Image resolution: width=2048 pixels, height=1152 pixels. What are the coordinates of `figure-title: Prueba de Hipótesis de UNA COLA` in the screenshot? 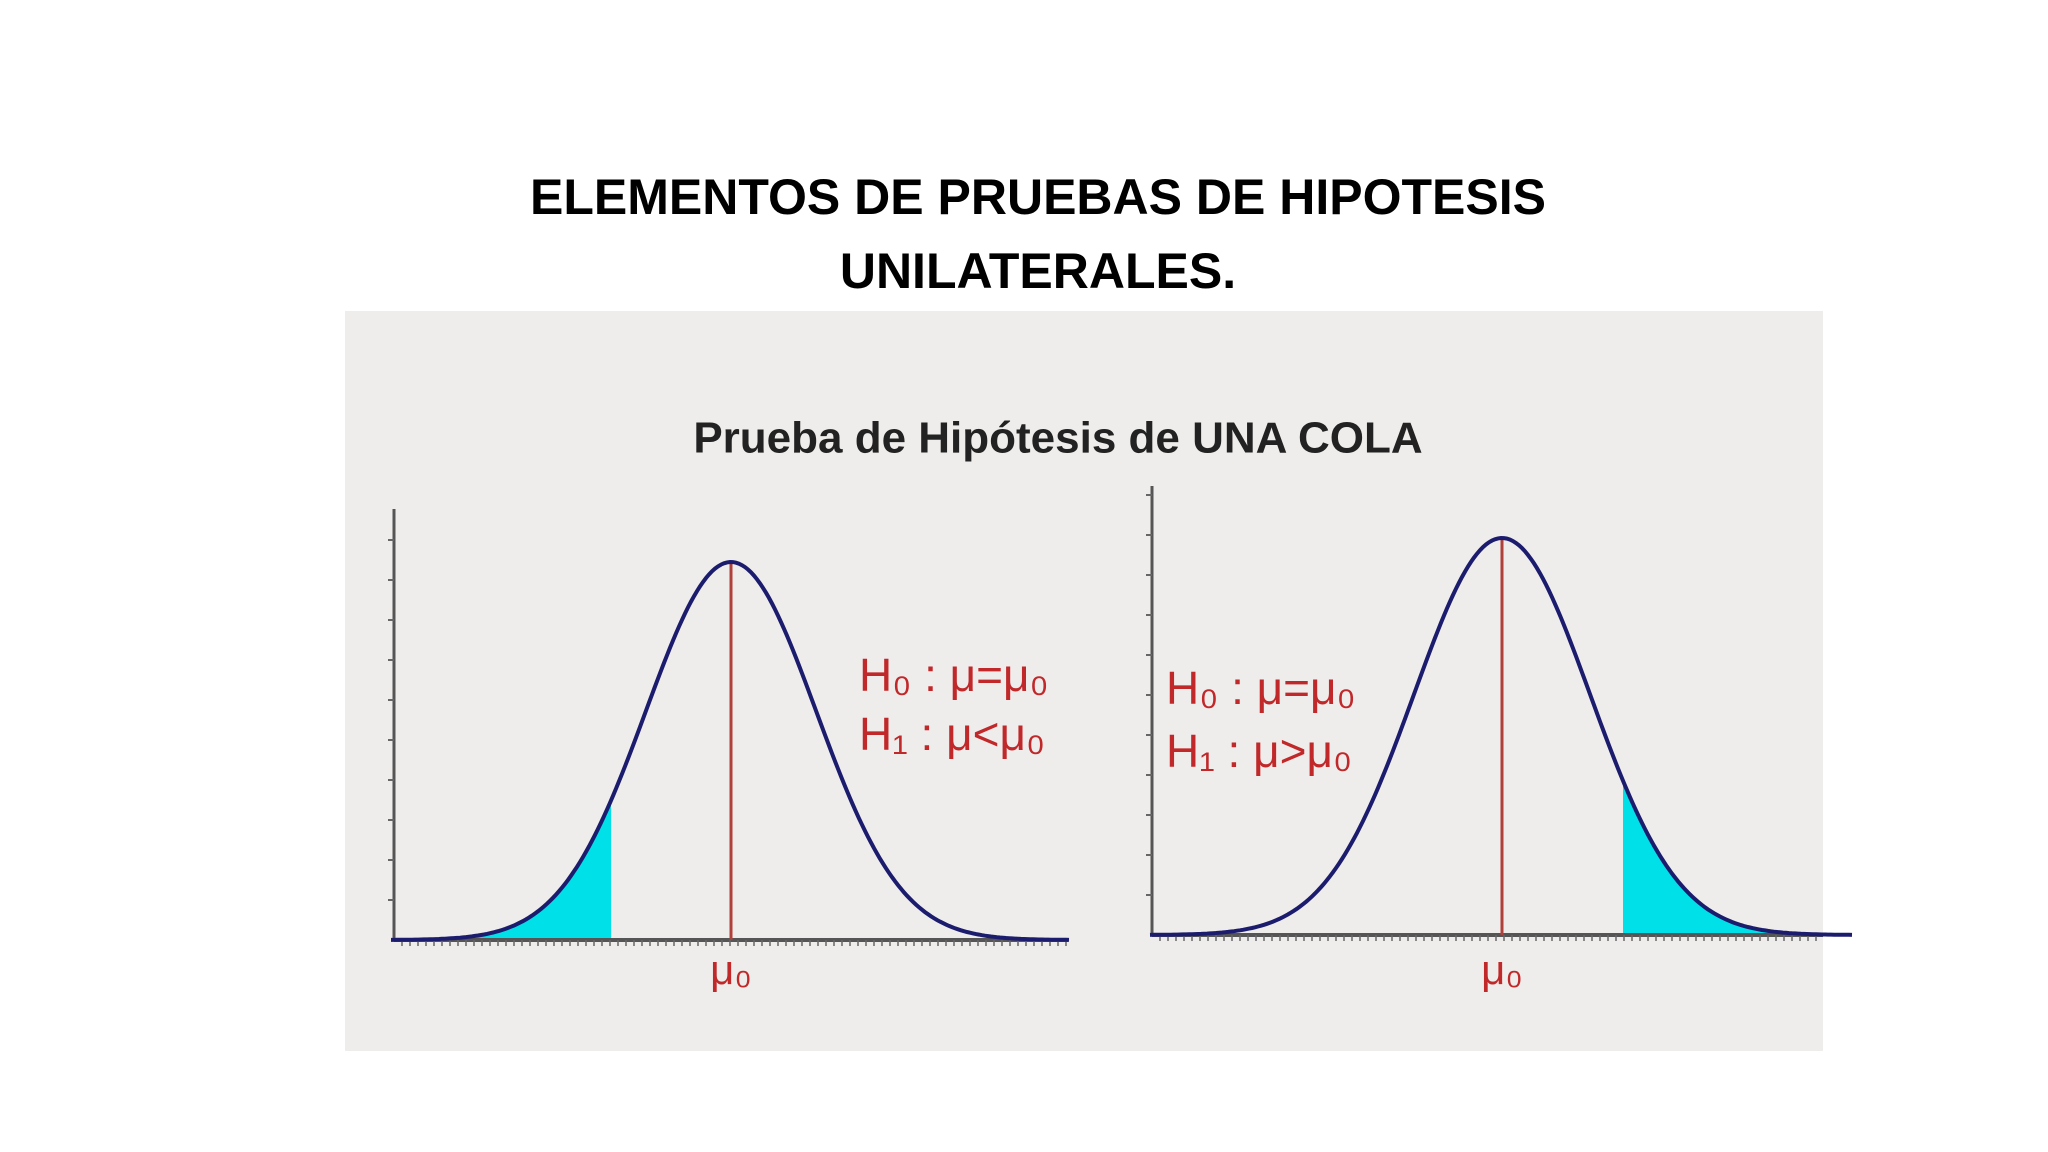 It's located at (1057, 438).